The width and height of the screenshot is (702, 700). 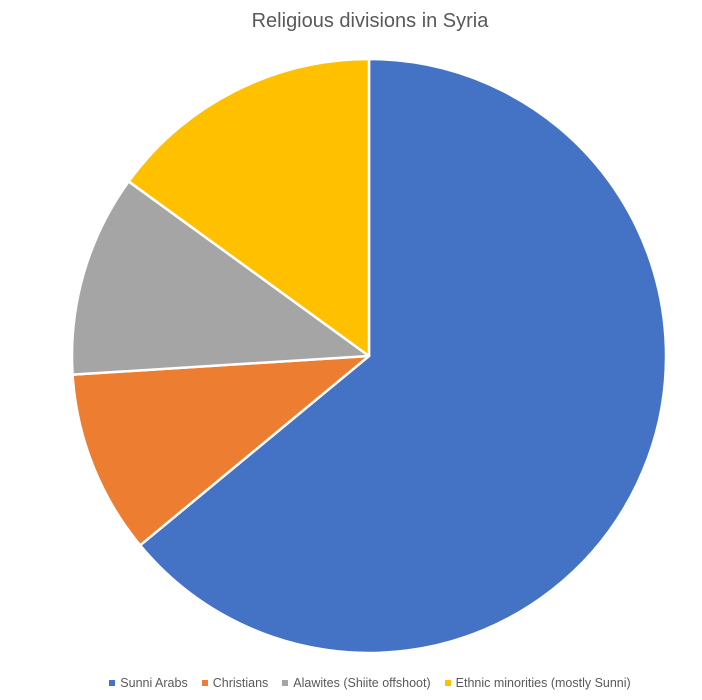 I want to click on pie-slice-ethnic-minorities-mostly-sunni, so click(x=249, y=207).